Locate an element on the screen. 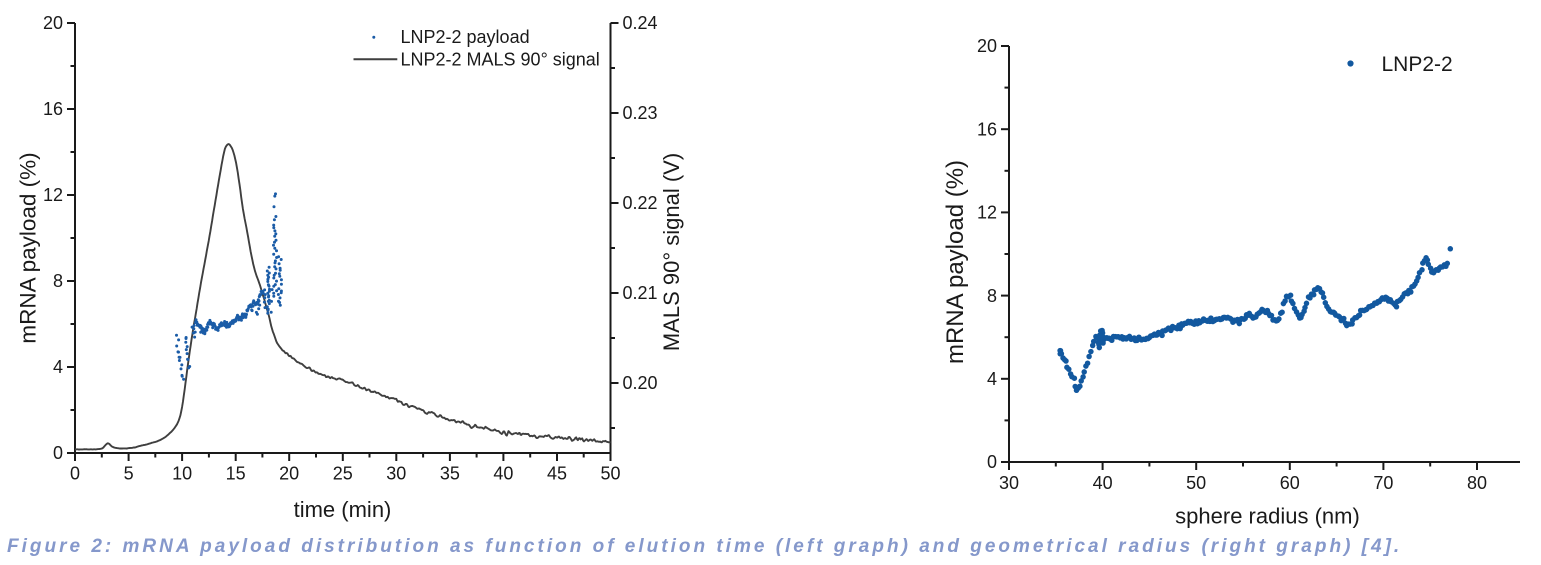  svg-text: LNP2-2 payload is located at coordinates (465, 37).